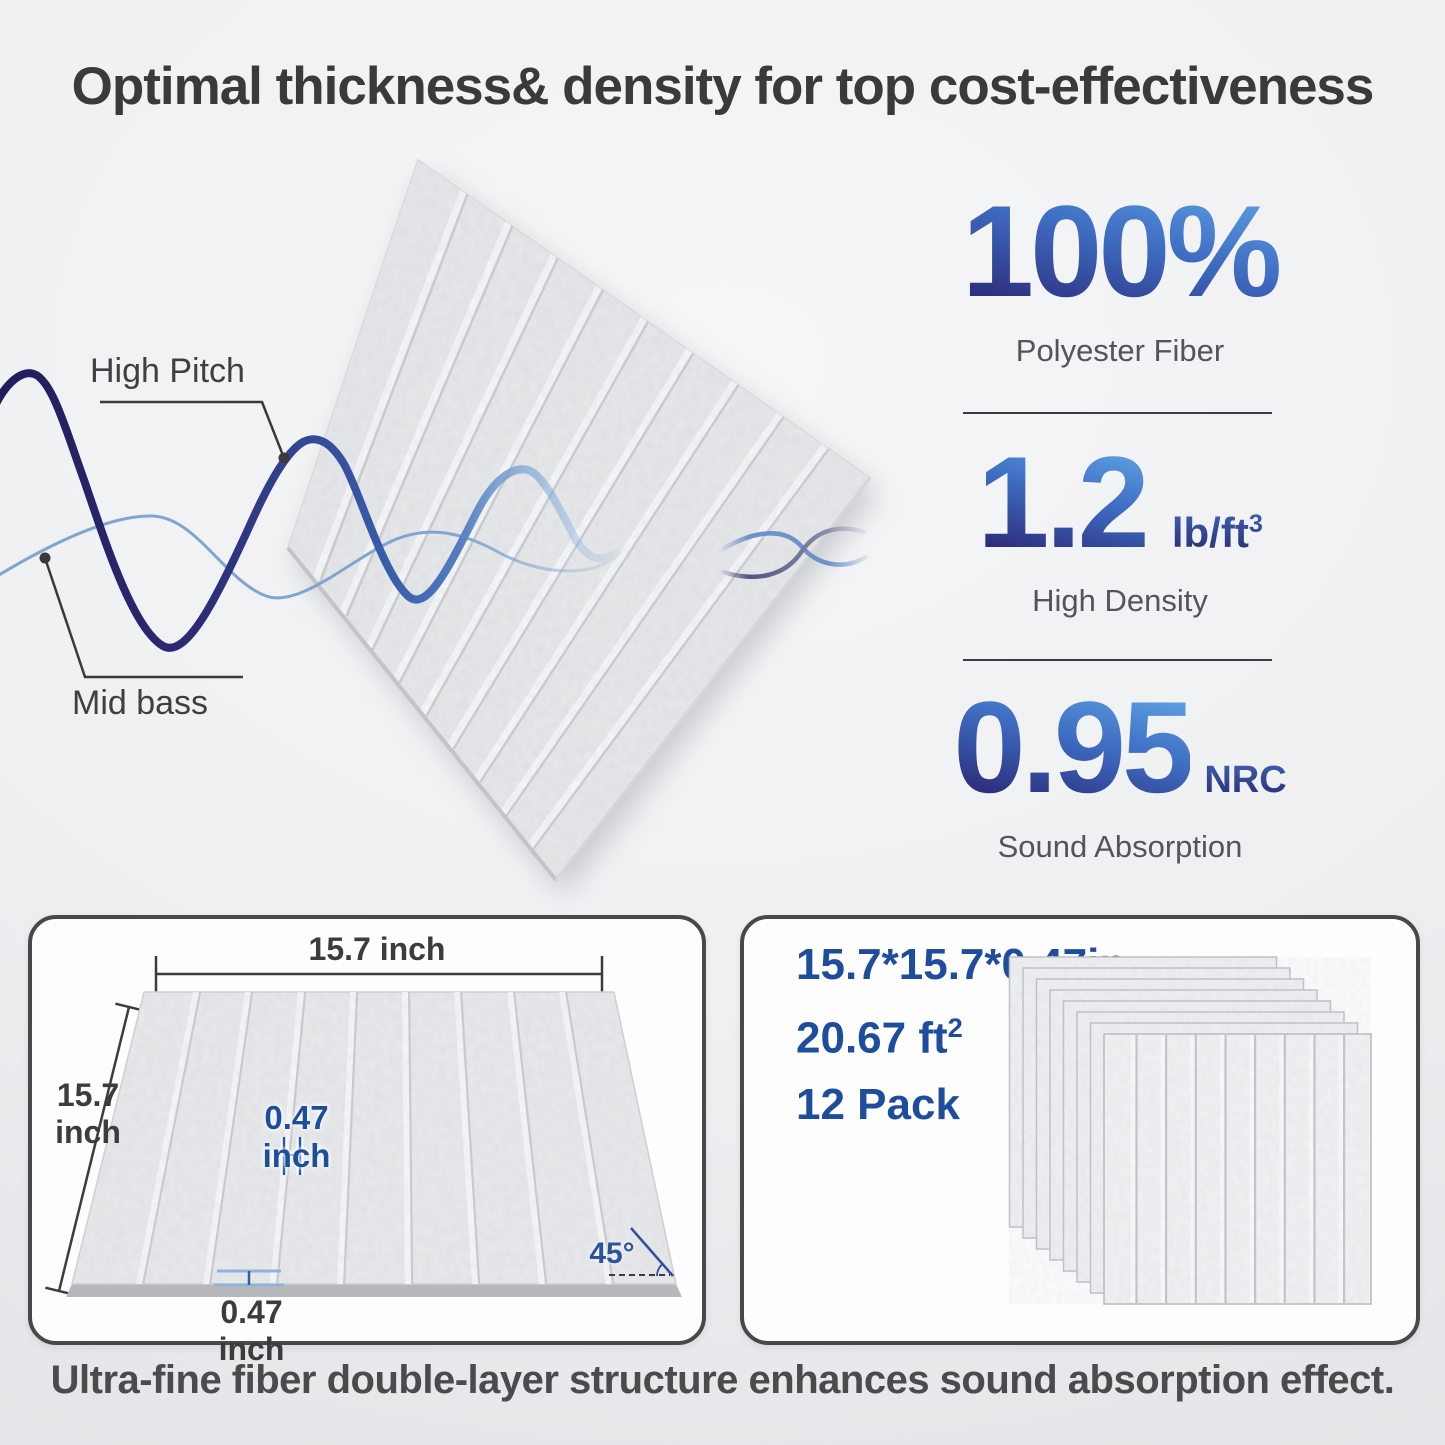 The width and height of the screenshot is (1445, 1445). Describe the element at coordinates (878, 1104) in the screenshot. I see `pack-count: 12 Pack` at that location.